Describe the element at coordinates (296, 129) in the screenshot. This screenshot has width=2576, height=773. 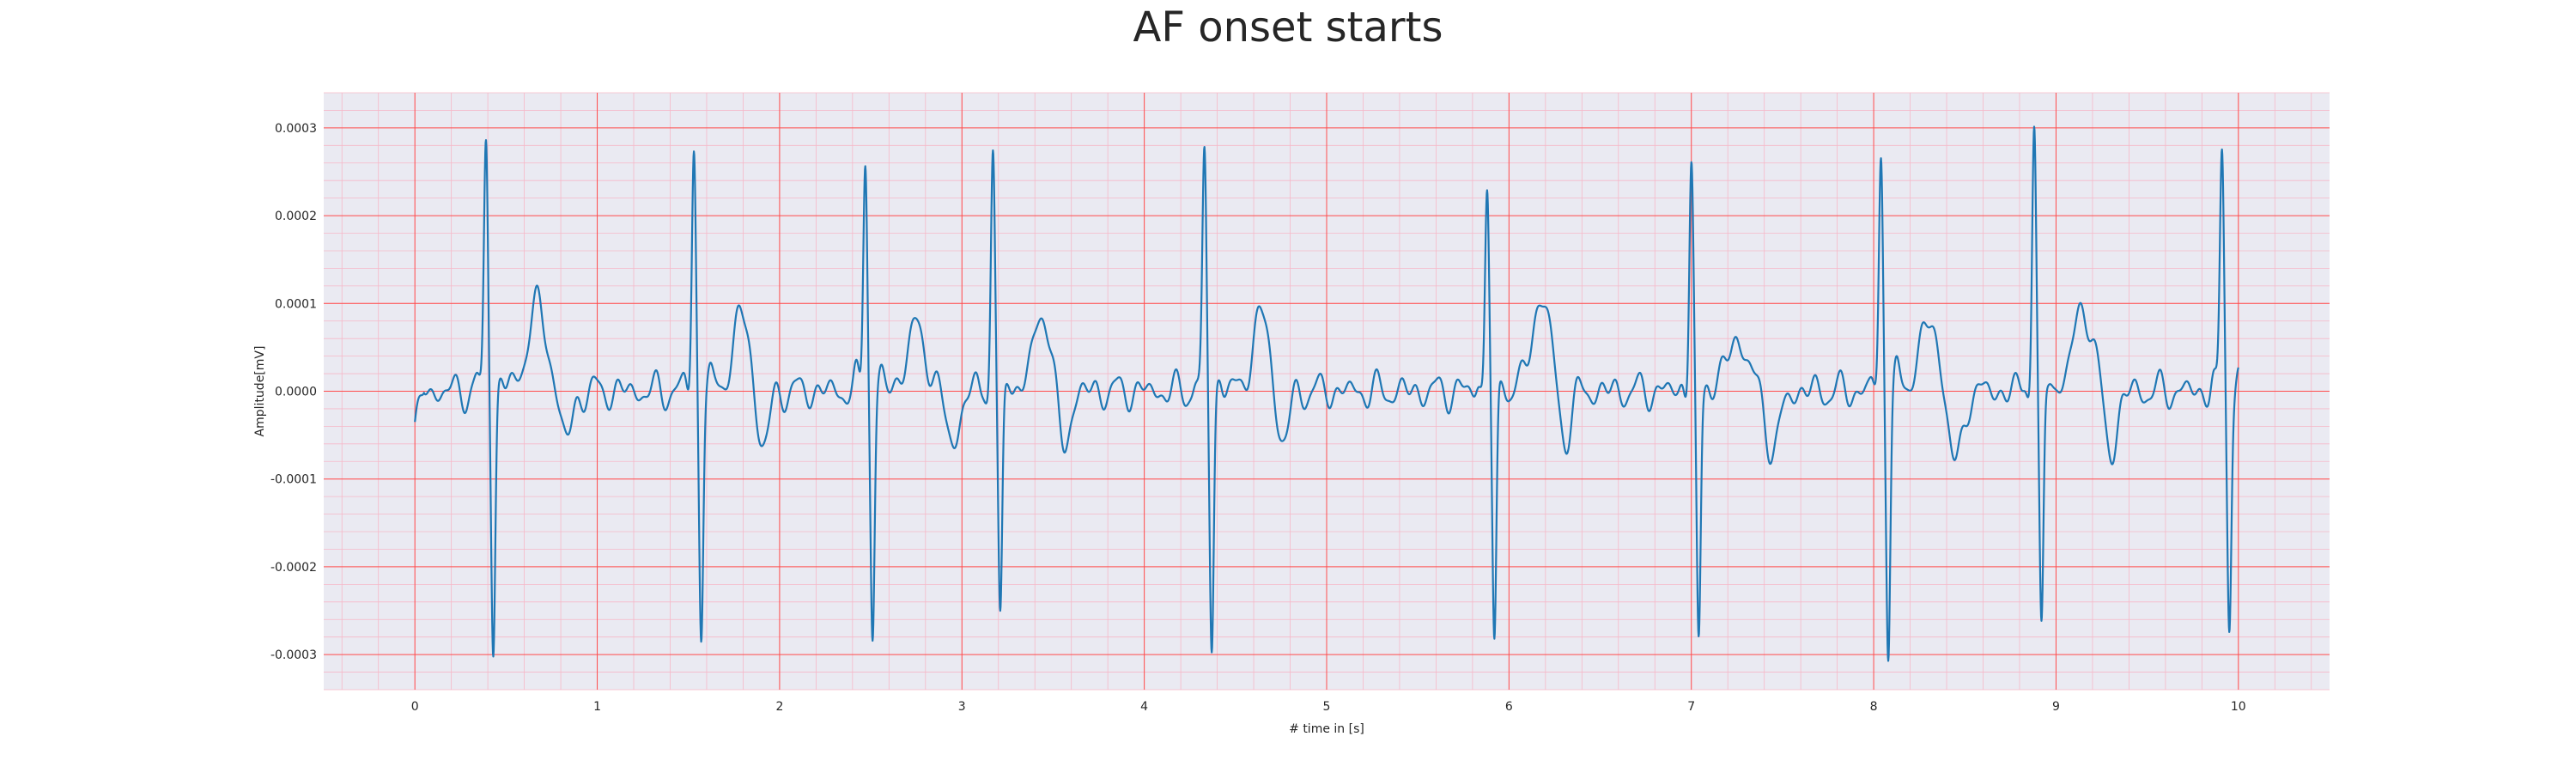
I see `y-tick-label: 0.0003` at that location.